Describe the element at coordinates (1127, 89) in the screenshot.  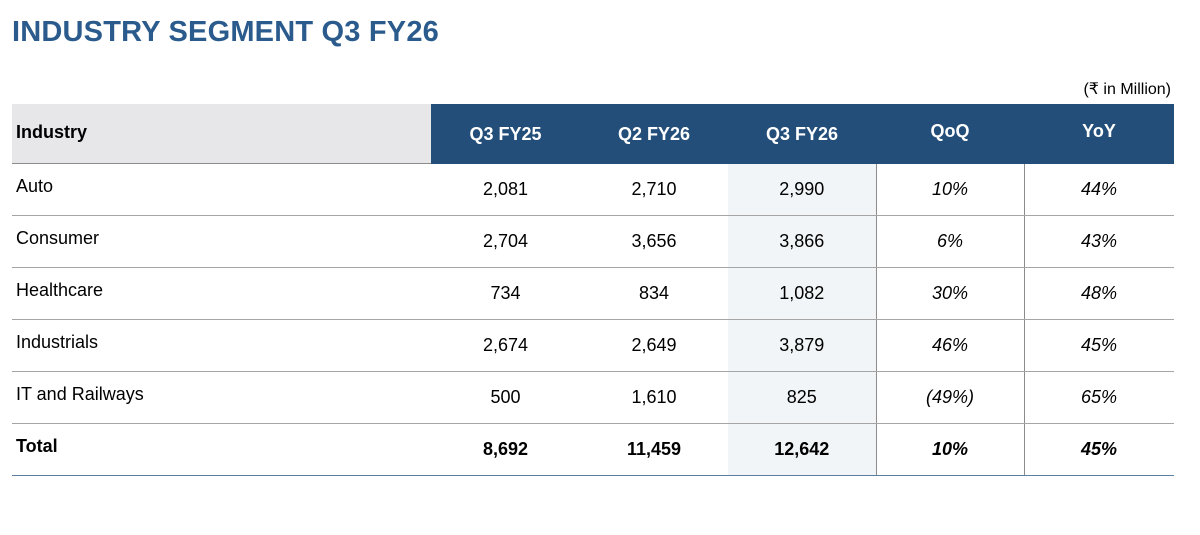
I see `unit-note: (₹ in Million)` at that location.